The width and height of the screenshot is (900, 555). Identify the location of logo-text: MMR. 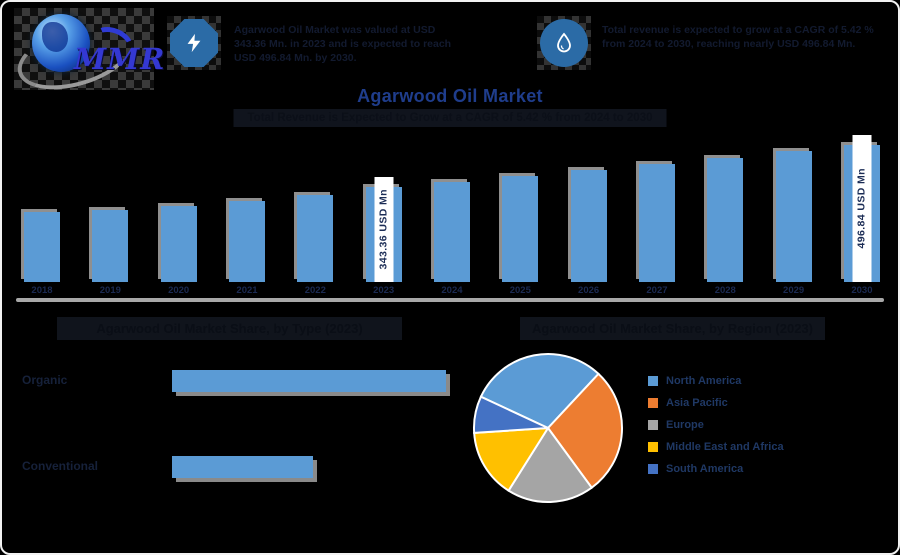
(120, 59).